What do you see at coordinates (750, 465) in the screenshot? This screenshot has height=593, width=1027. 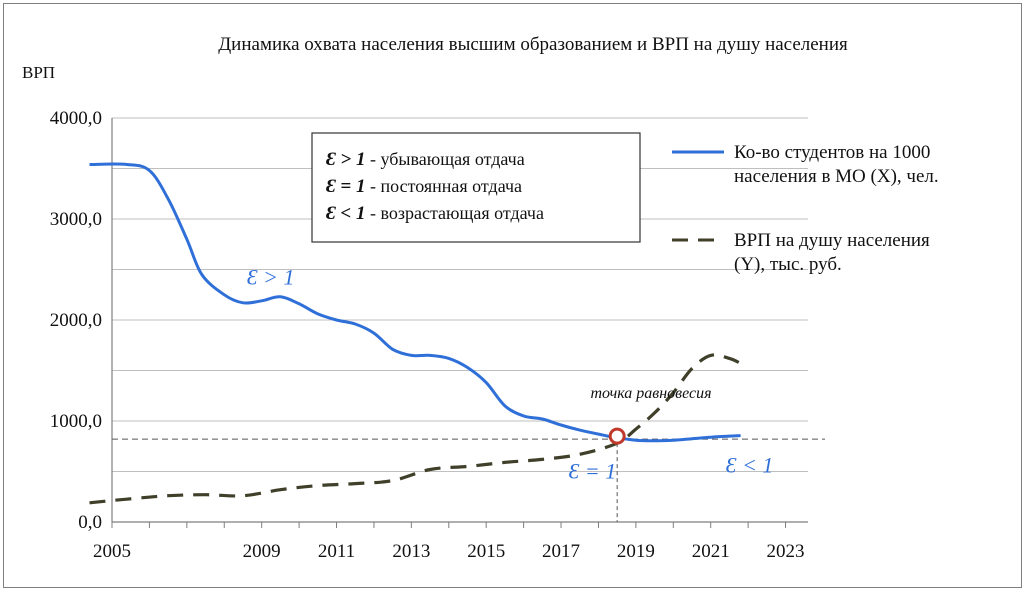 I see `region-label: Ɛ < 1` at bounding box center [750, 465].